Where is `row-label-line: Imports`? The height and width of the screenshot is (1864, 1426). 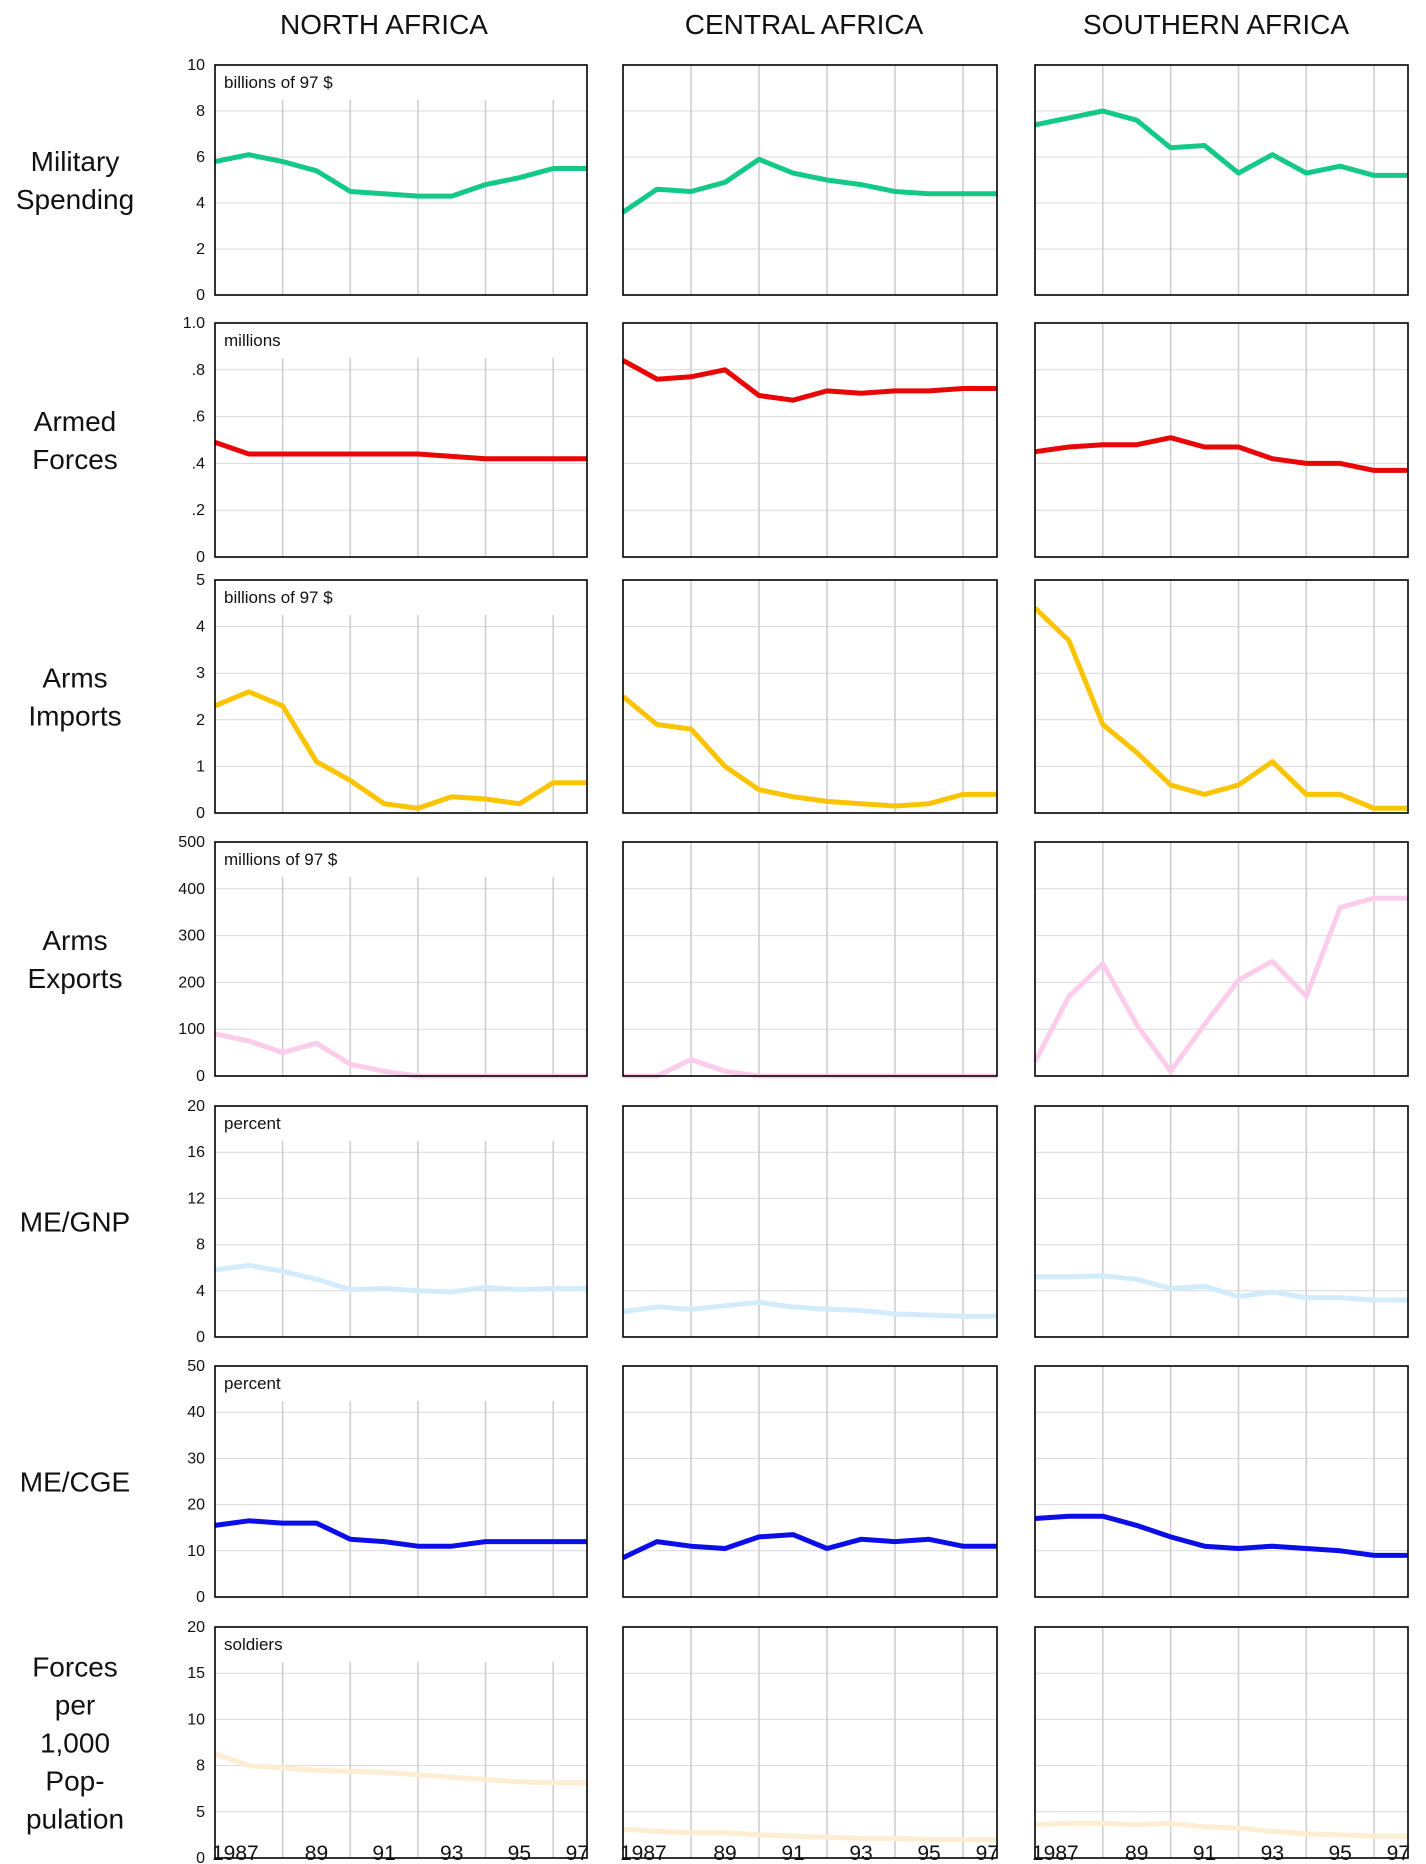 row-label-line: Imports is located at coordinates (74, 716).